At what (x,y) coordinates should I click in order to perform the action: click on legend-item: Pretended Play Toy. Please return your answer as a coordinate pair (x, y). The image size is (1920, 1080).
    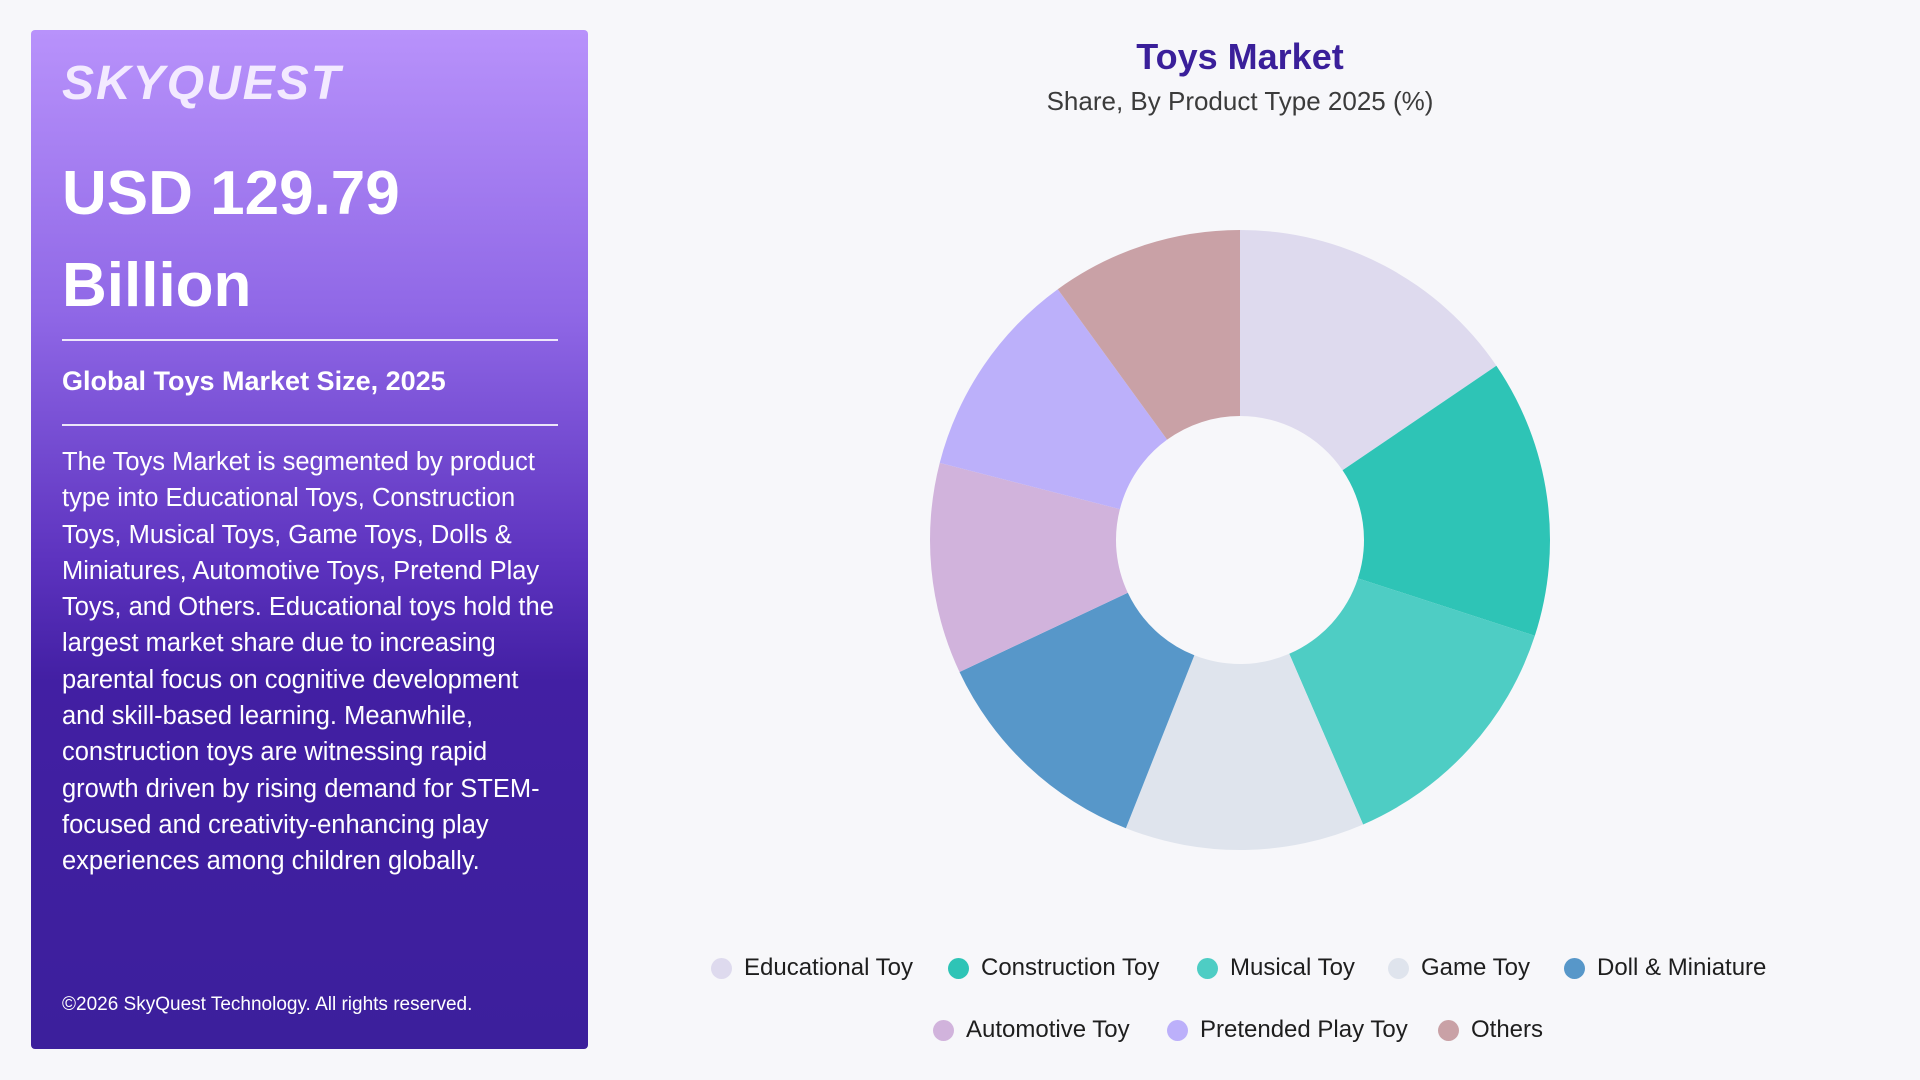
    Looking at the image, I should click on (1287, 1030).